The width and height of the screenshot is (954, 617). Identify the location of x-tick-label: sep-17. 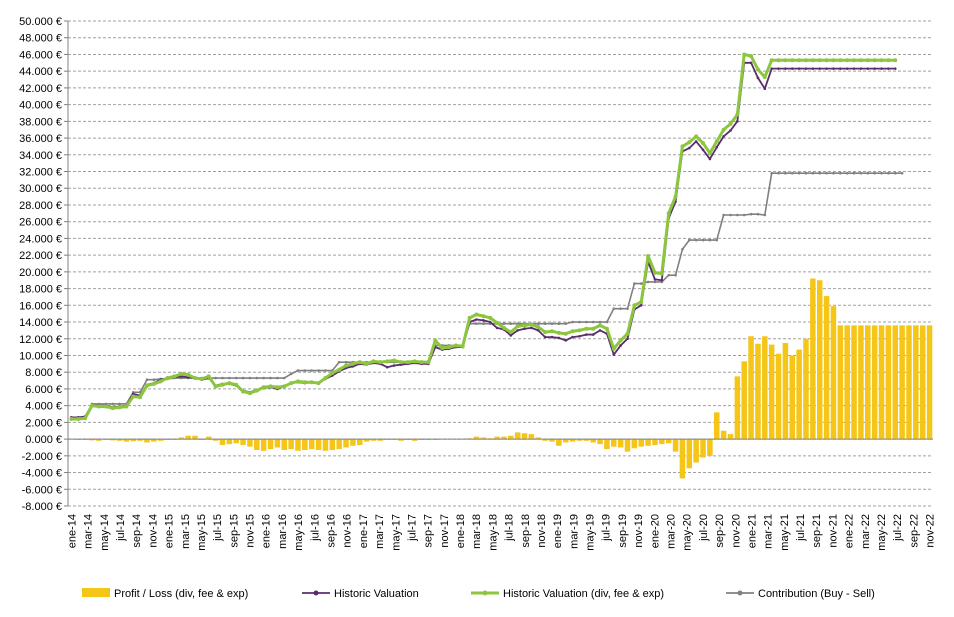
(429, 531).